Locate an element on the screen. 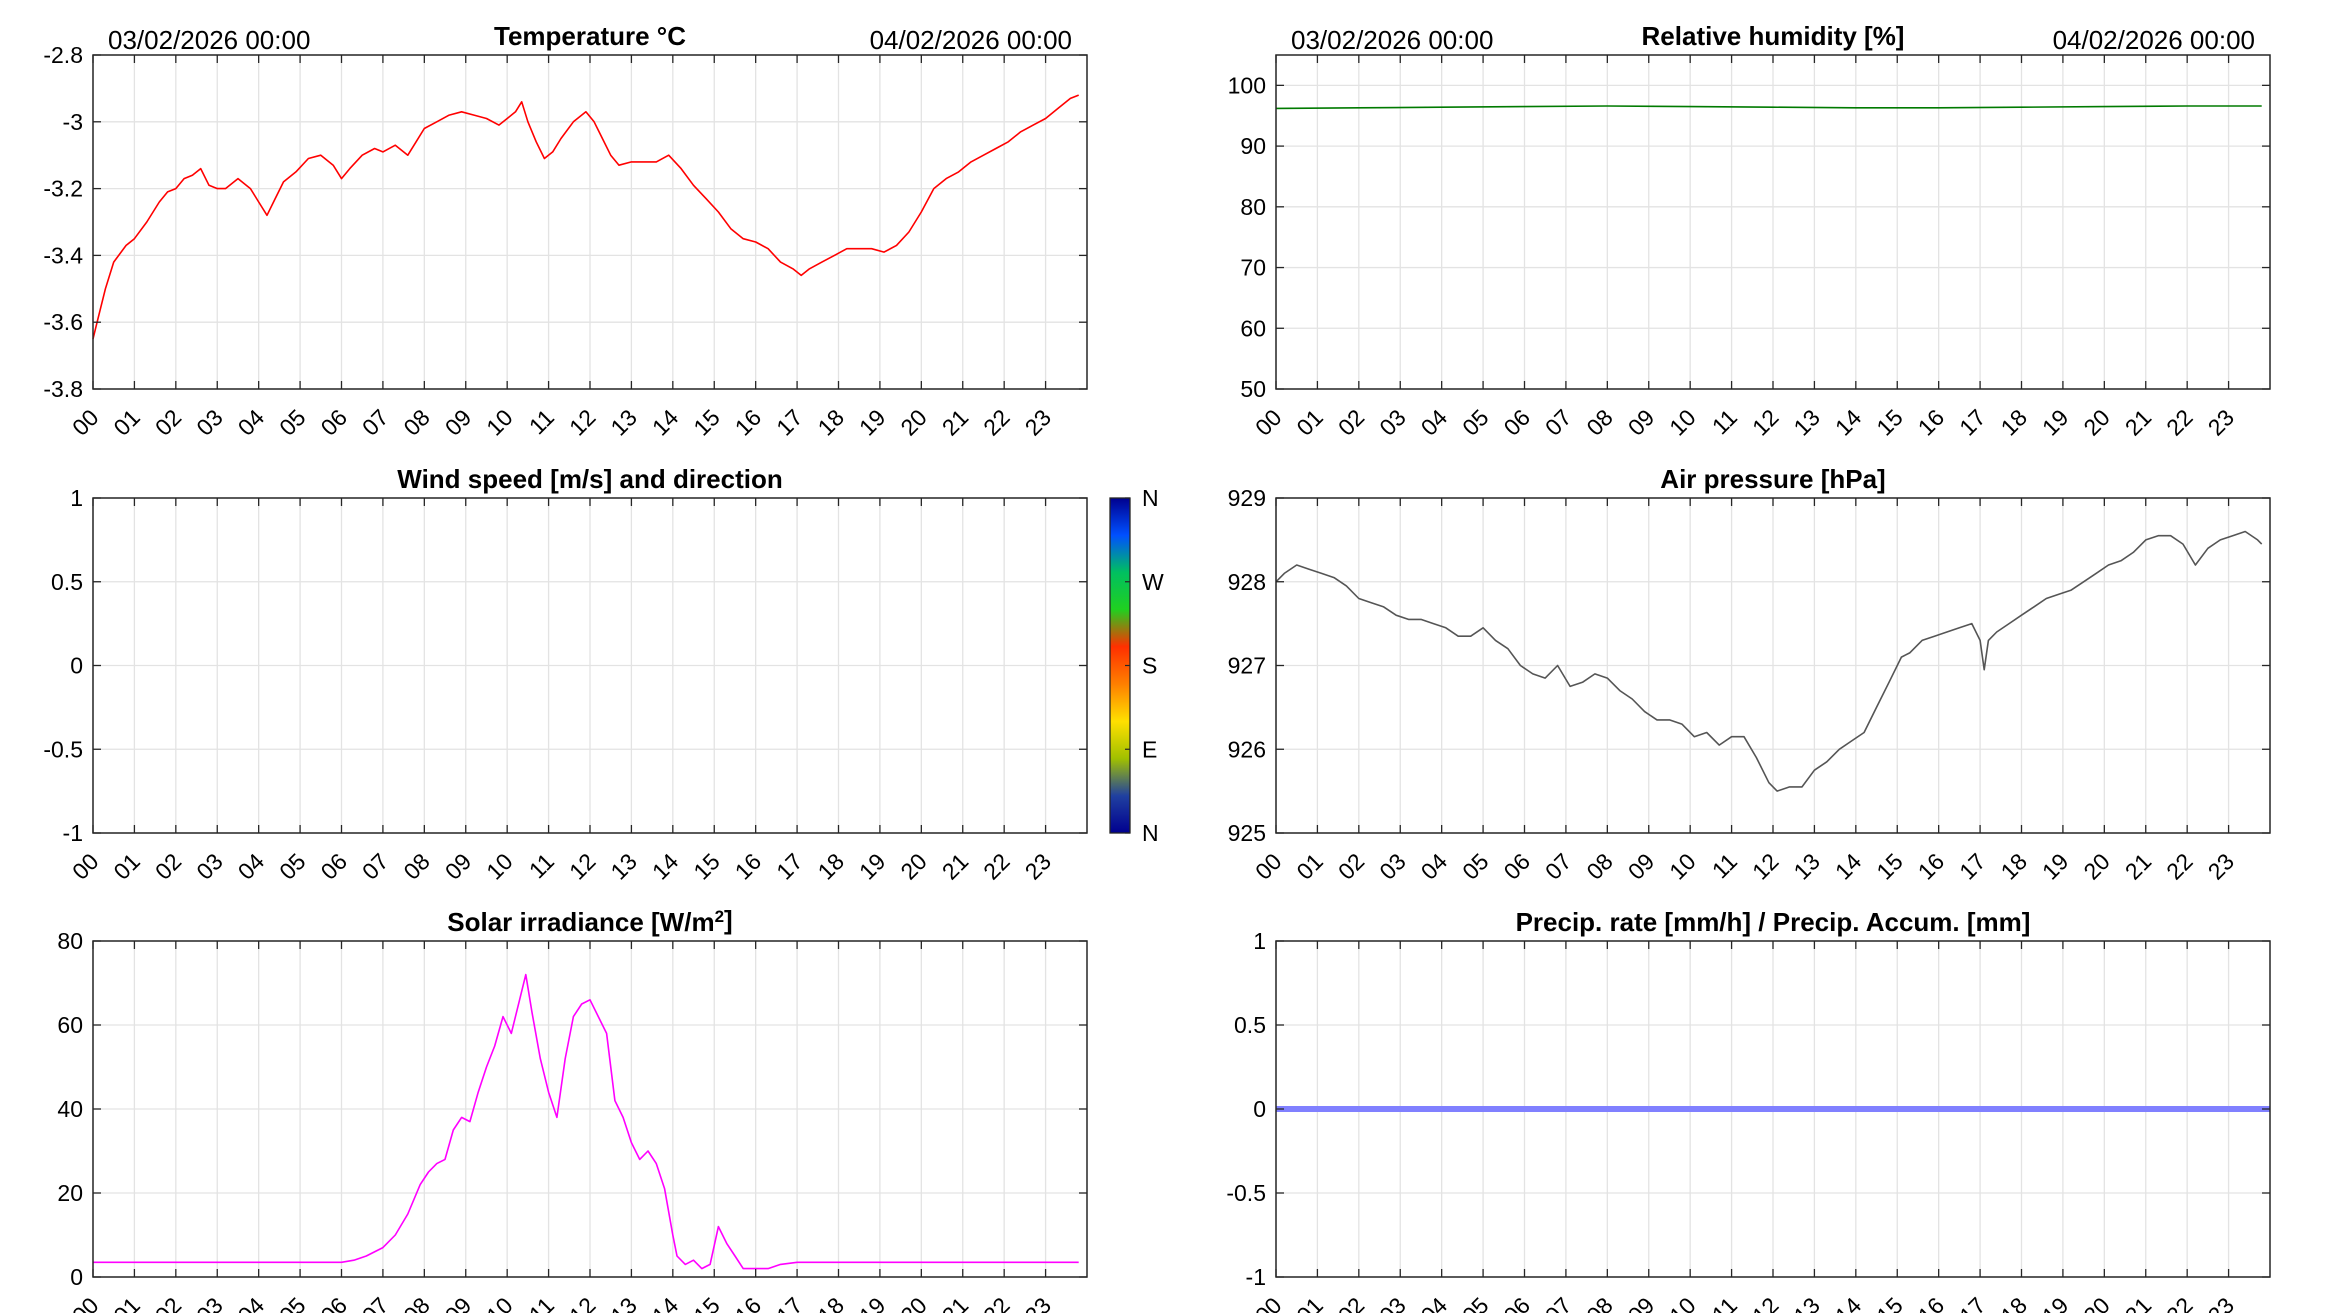 The image size is (2333, 1313). date-start: 03/02/2026 00:00 is located at coordinates (1392, 40).